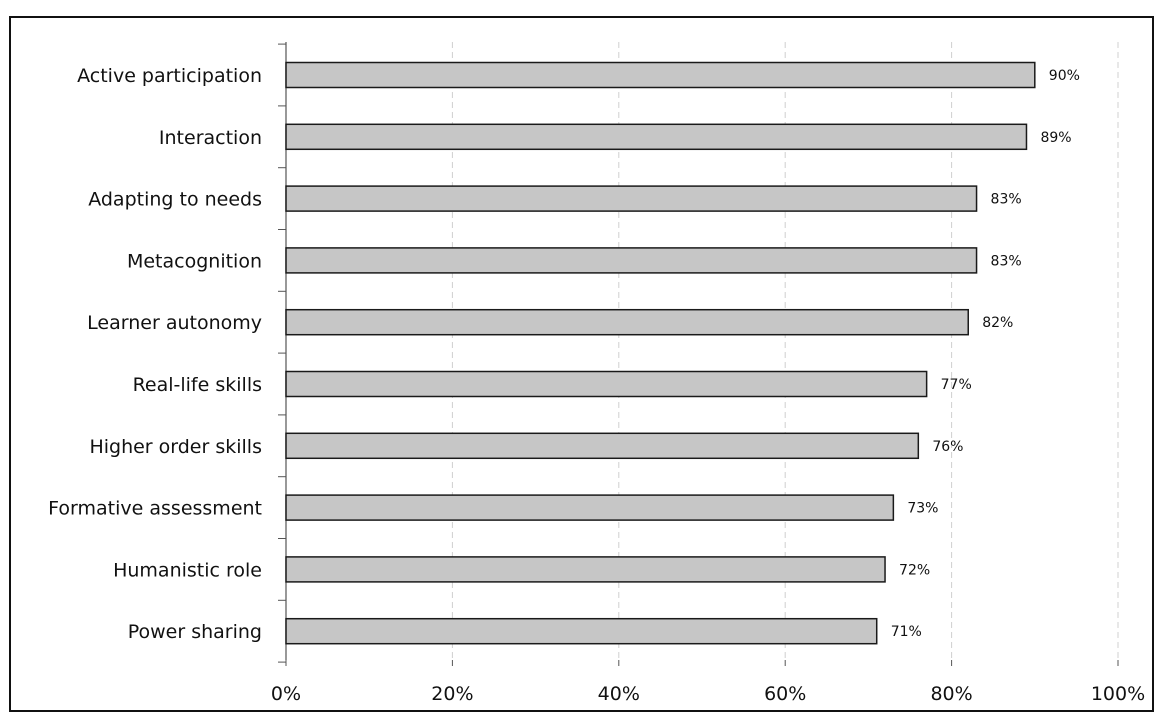 The width and height of the screenshot is (1161, 719). I want to click on category-label: Metacognition, so click(194, 261).